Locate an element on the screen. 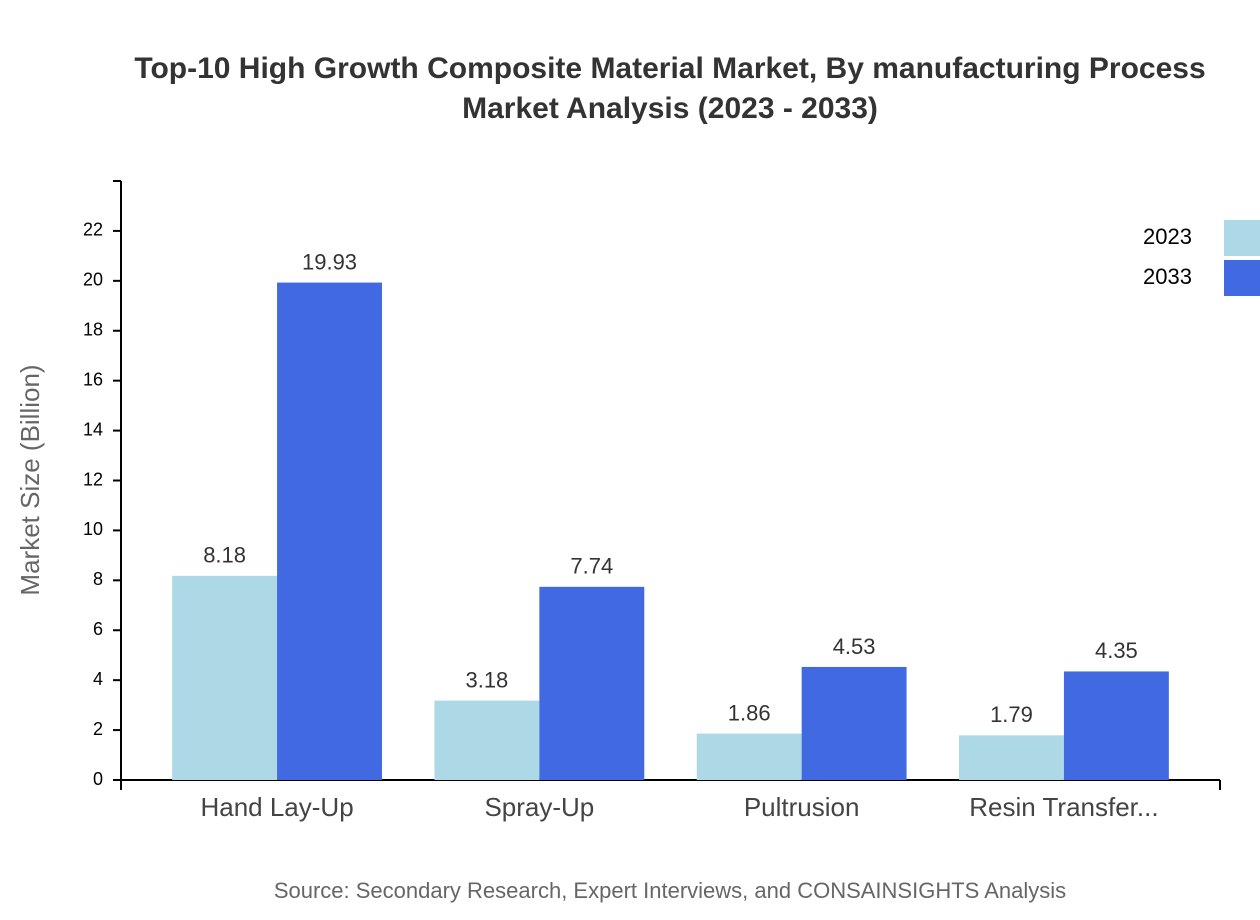 The width and height of the screenshot is (1260, 920). value-label: 3.18 is located at coordinates (486, 679).